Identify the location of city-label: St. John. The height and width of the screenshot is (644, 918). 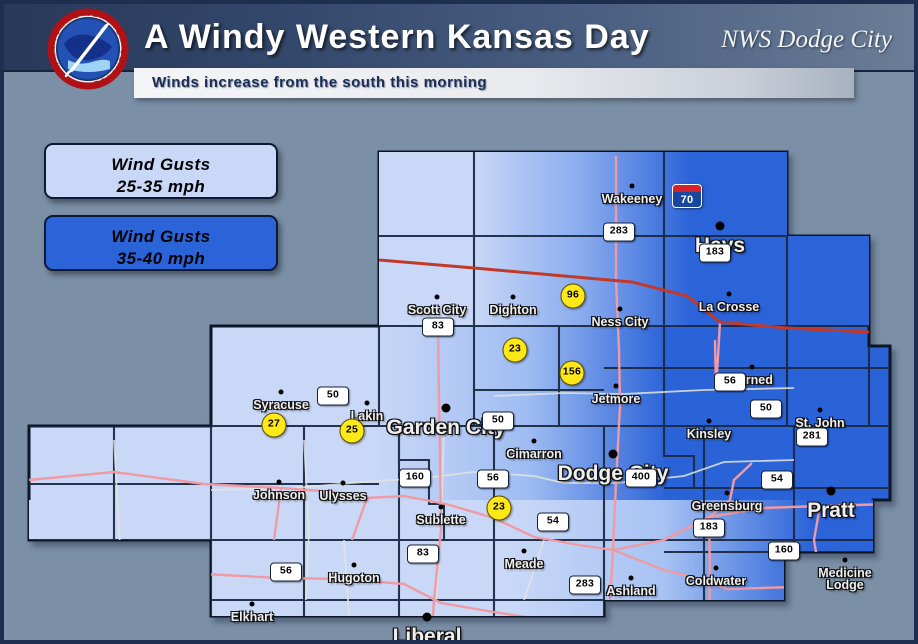
(820, 423).